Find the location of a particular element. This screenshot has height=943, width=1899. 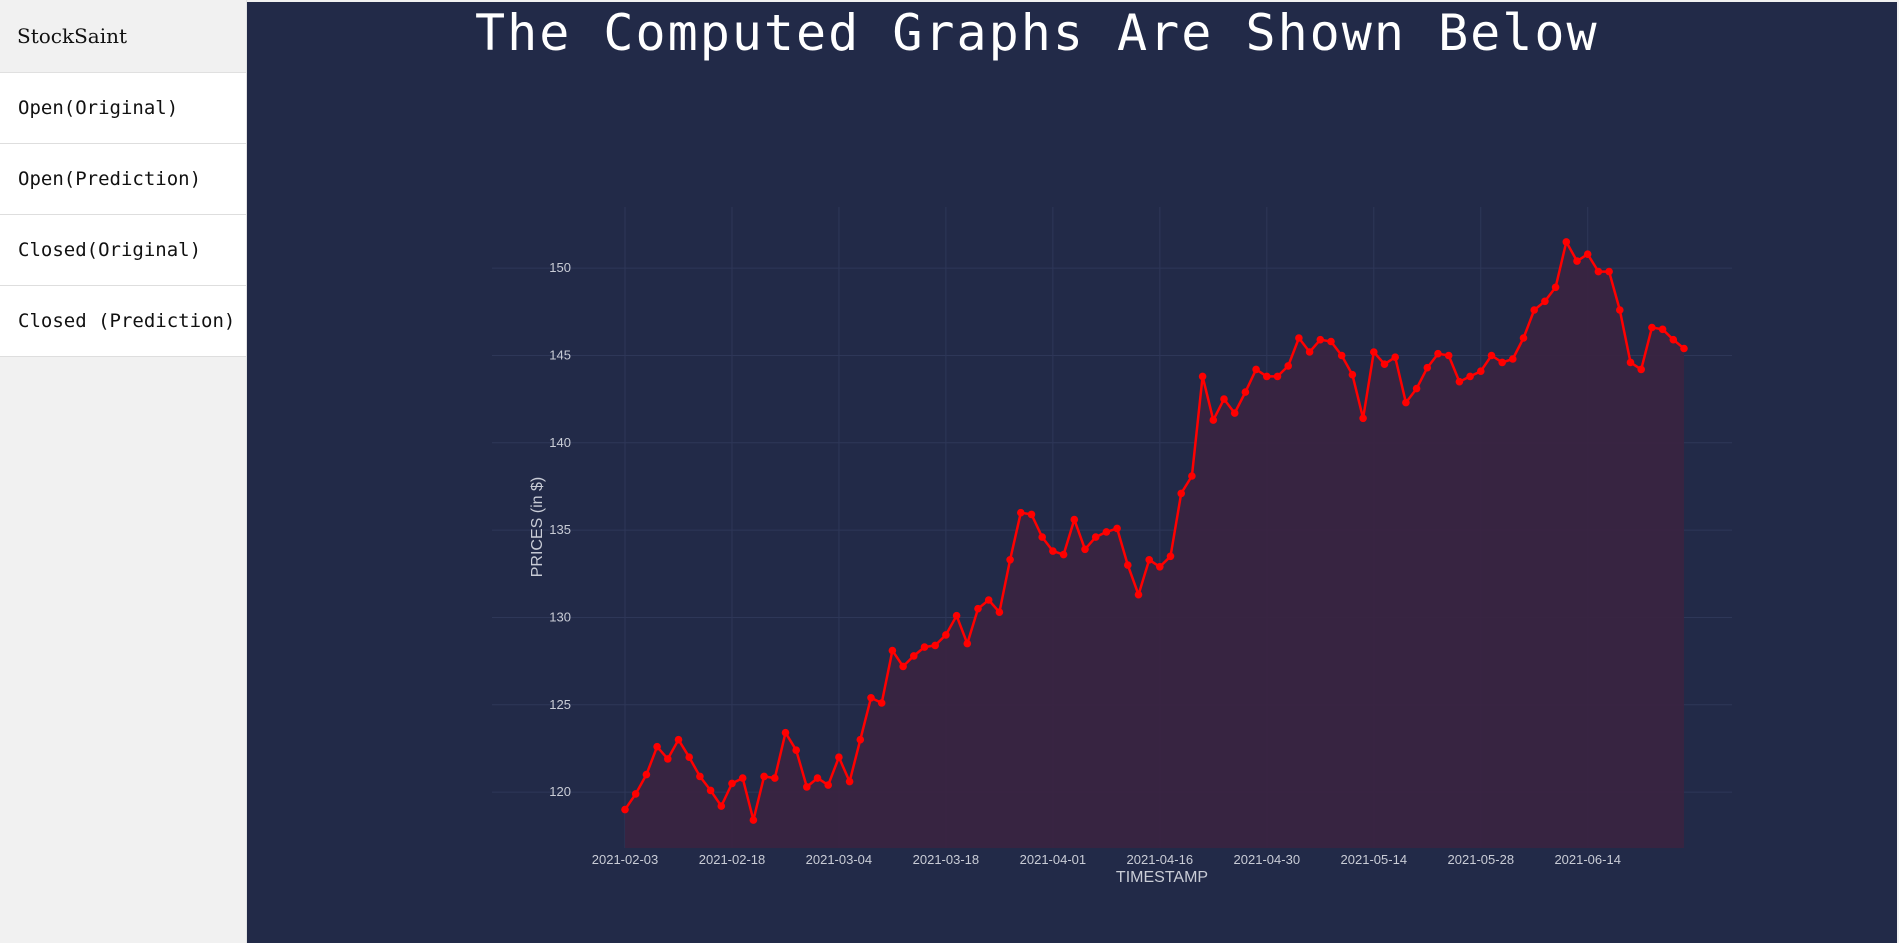

brand-logo: StockSaint is located at coordinates (123, 36).